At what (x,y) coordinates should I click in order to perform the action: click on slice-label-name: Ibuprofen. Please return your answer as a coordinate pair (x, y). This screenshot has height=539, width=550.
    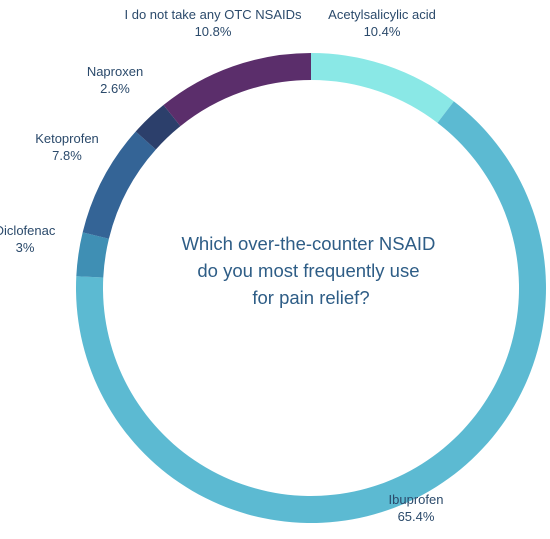
    Looking at the image, I should click on (416, 499).